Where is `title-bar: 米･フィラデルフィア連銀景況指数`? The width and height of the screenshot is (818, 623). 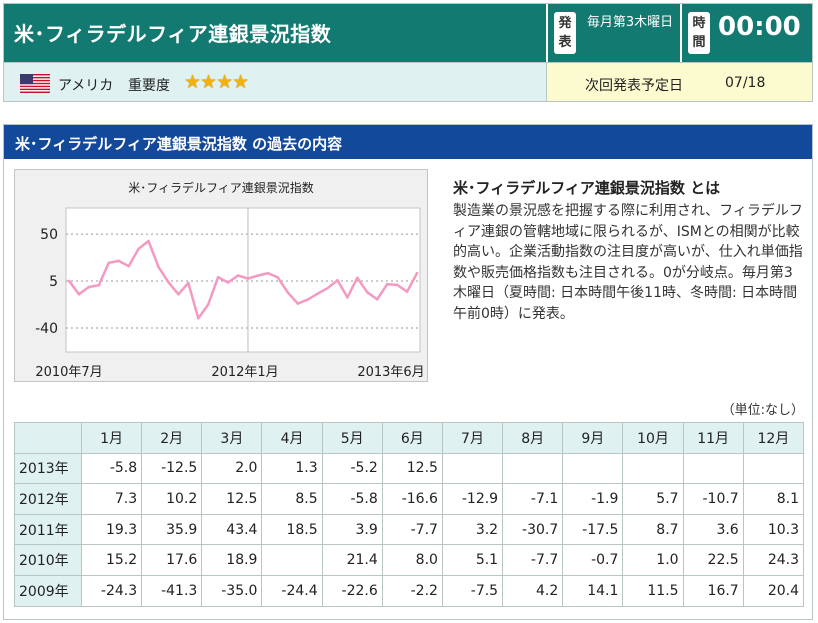
title-bar: 米･フィラデルフィア連銀景況指数 is located at coordinates (275, 33).